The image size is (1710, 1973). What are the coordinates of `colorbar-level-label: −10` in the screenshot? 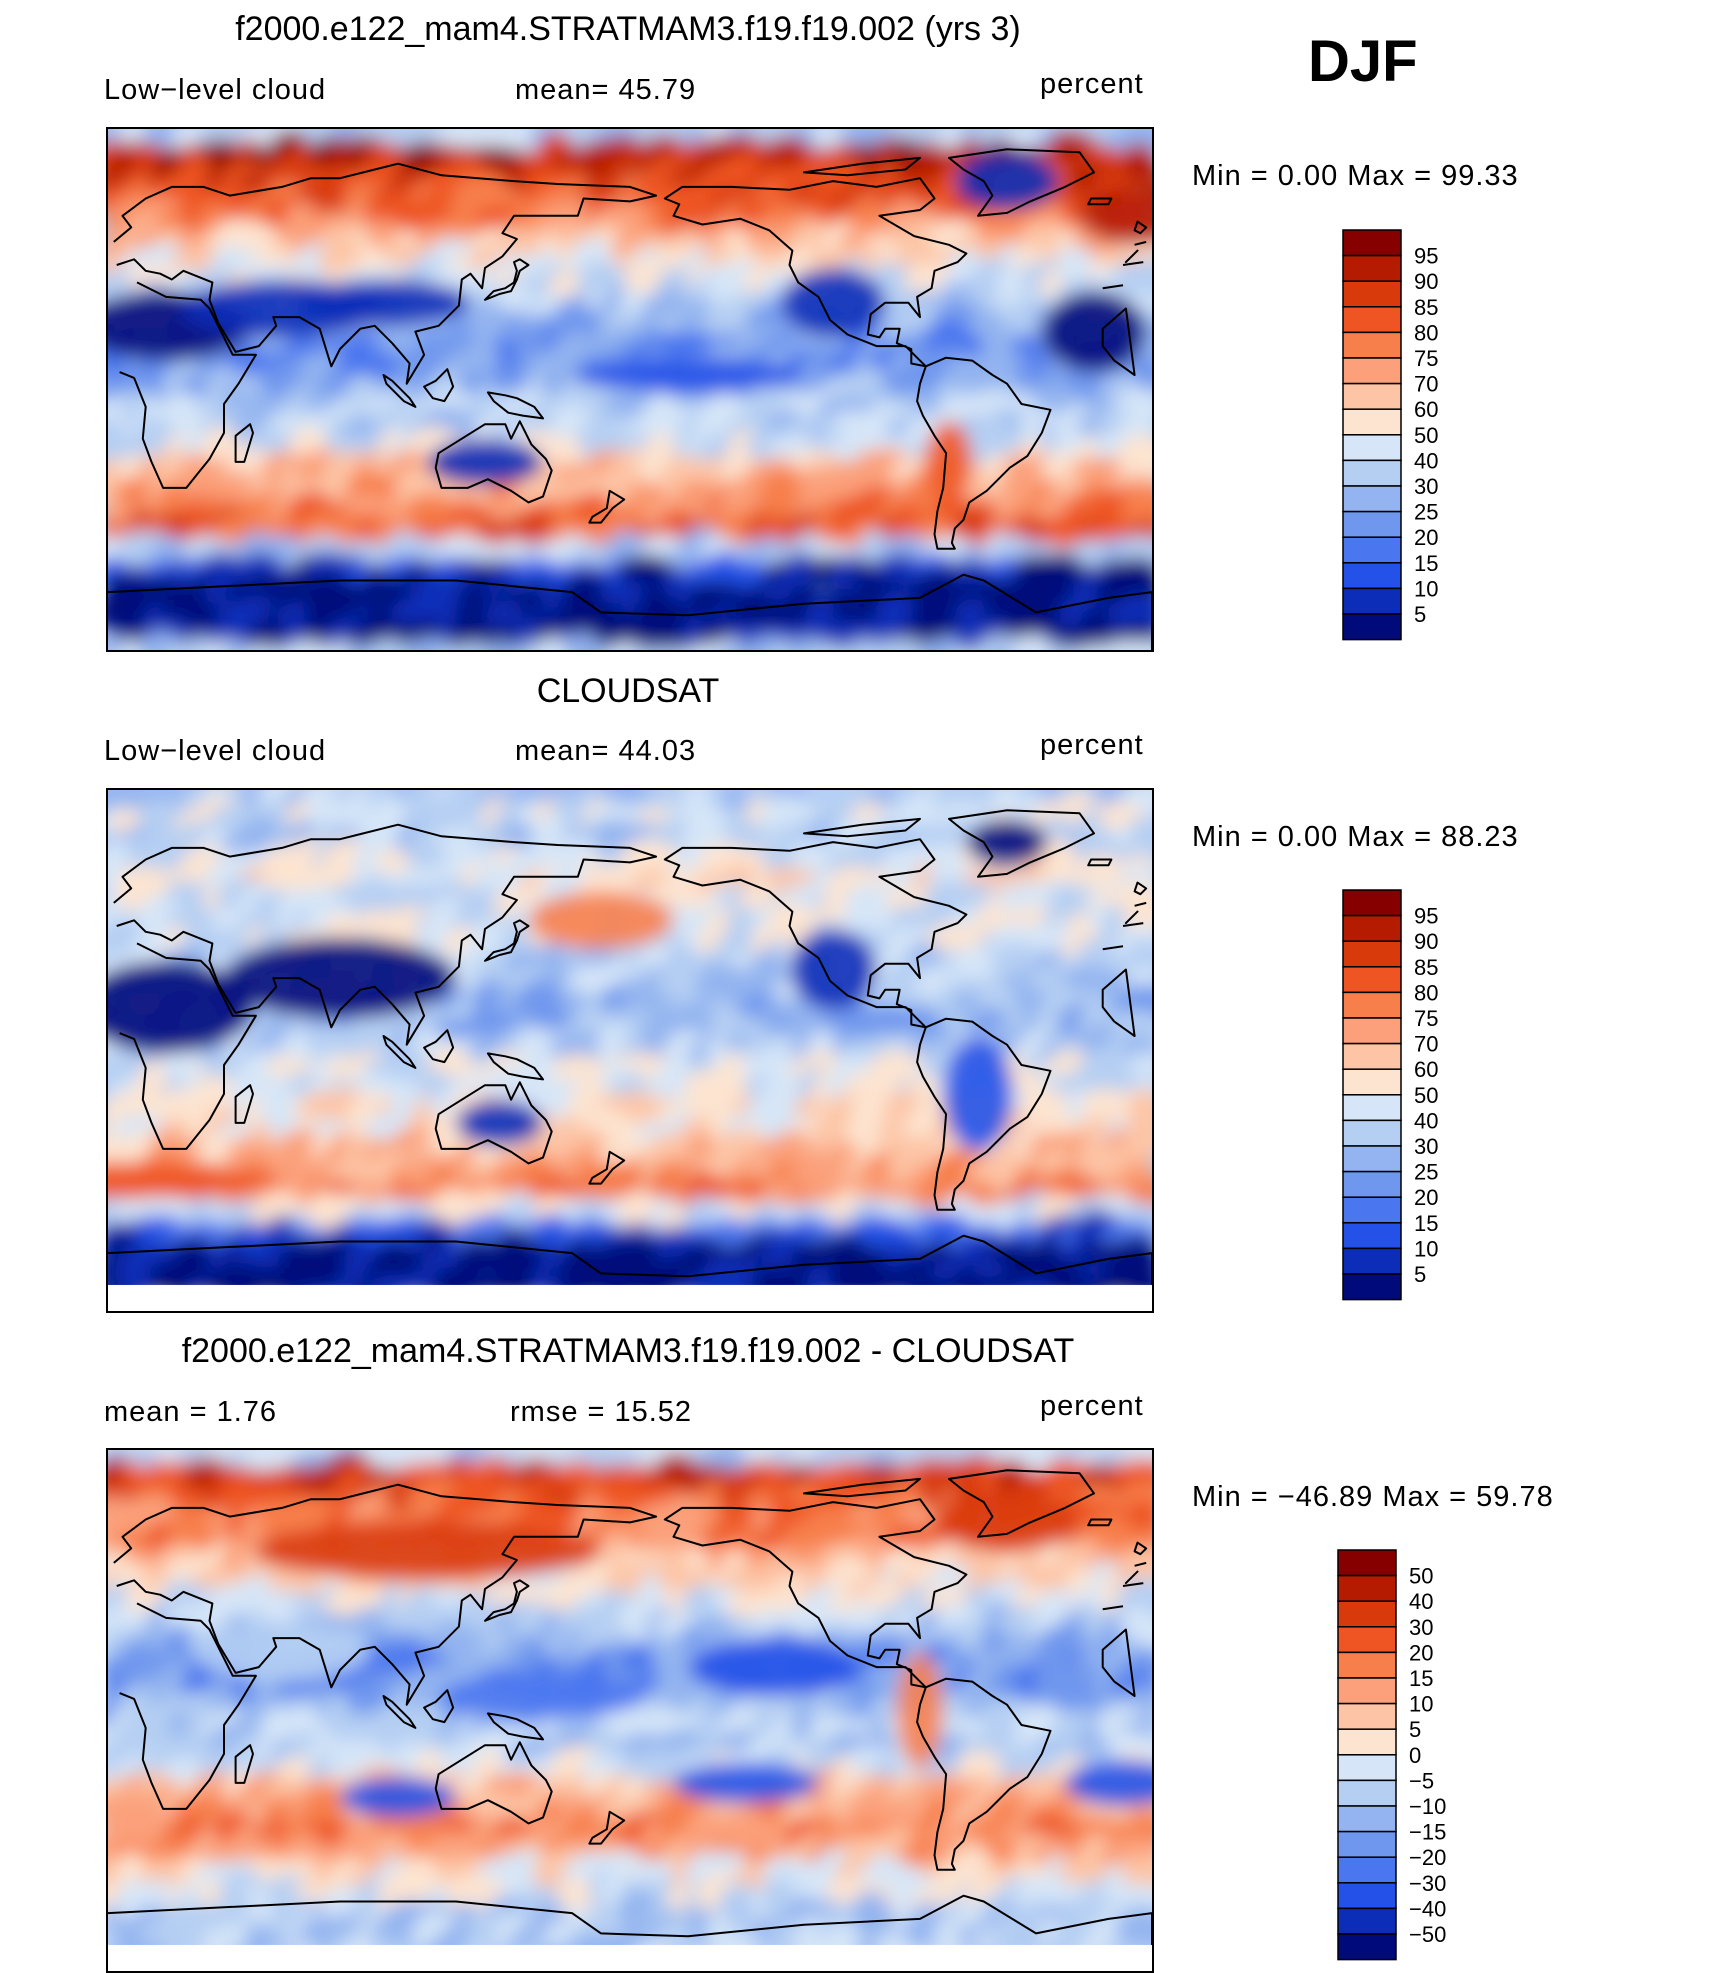 It's located at (1427, 1806).